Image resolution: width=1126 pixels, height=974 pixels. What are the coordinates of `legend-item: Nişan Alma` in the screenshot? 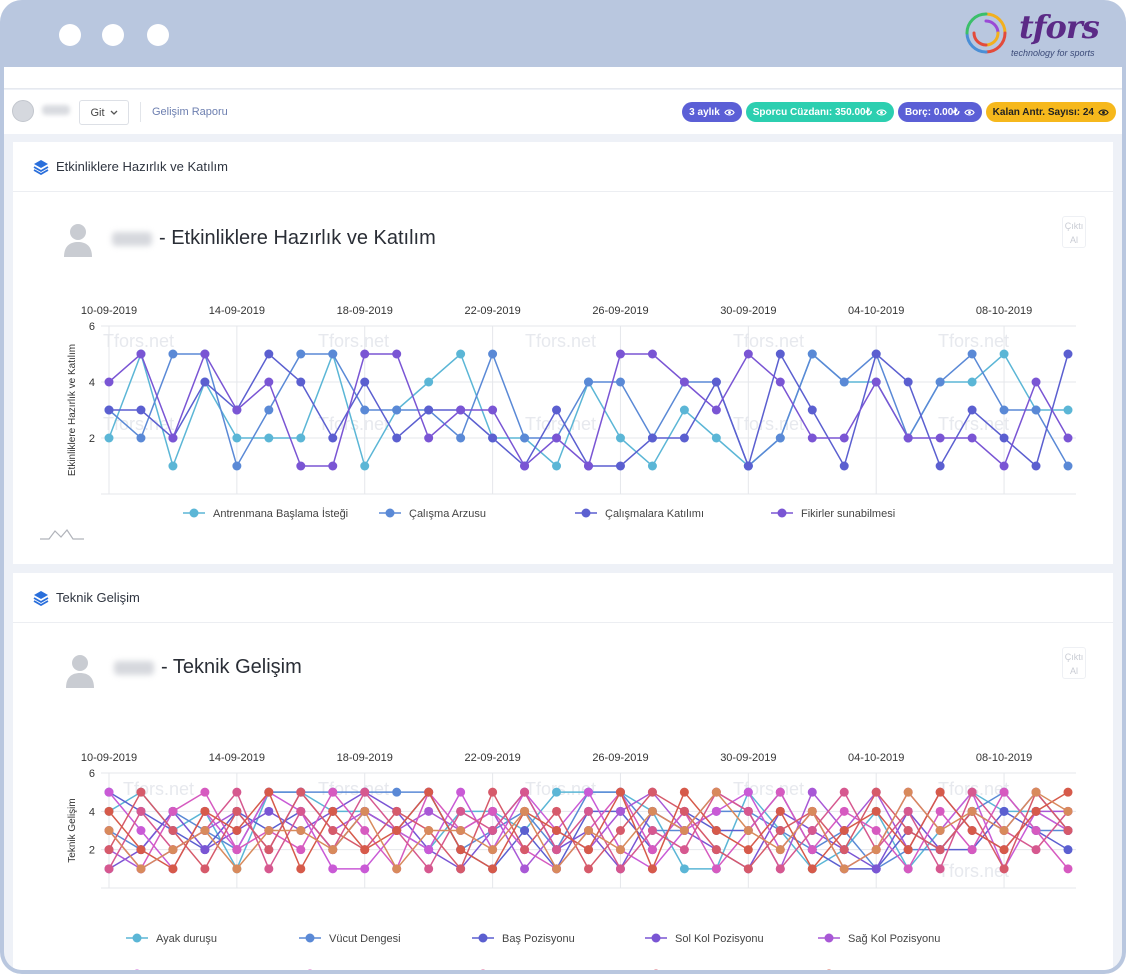 It's located at (861, 969).